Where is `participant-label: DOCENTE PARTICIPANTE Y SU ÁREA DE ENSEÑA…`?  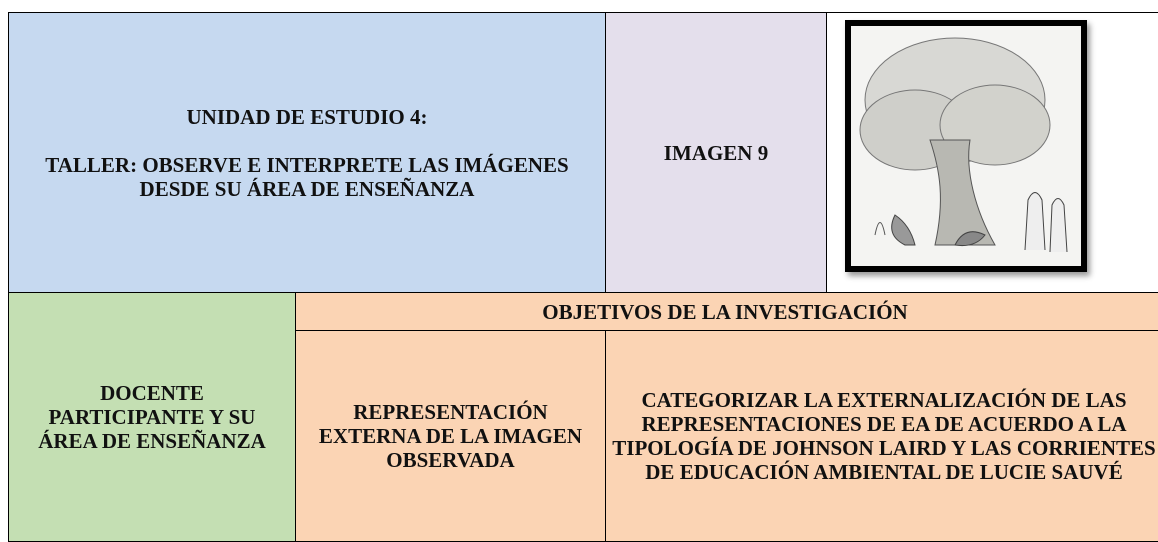
participant-label: DOCENTE PARTICIPANTE Y SU ÁREA DE ENSEÑA… is located at coordinates (152, 417).